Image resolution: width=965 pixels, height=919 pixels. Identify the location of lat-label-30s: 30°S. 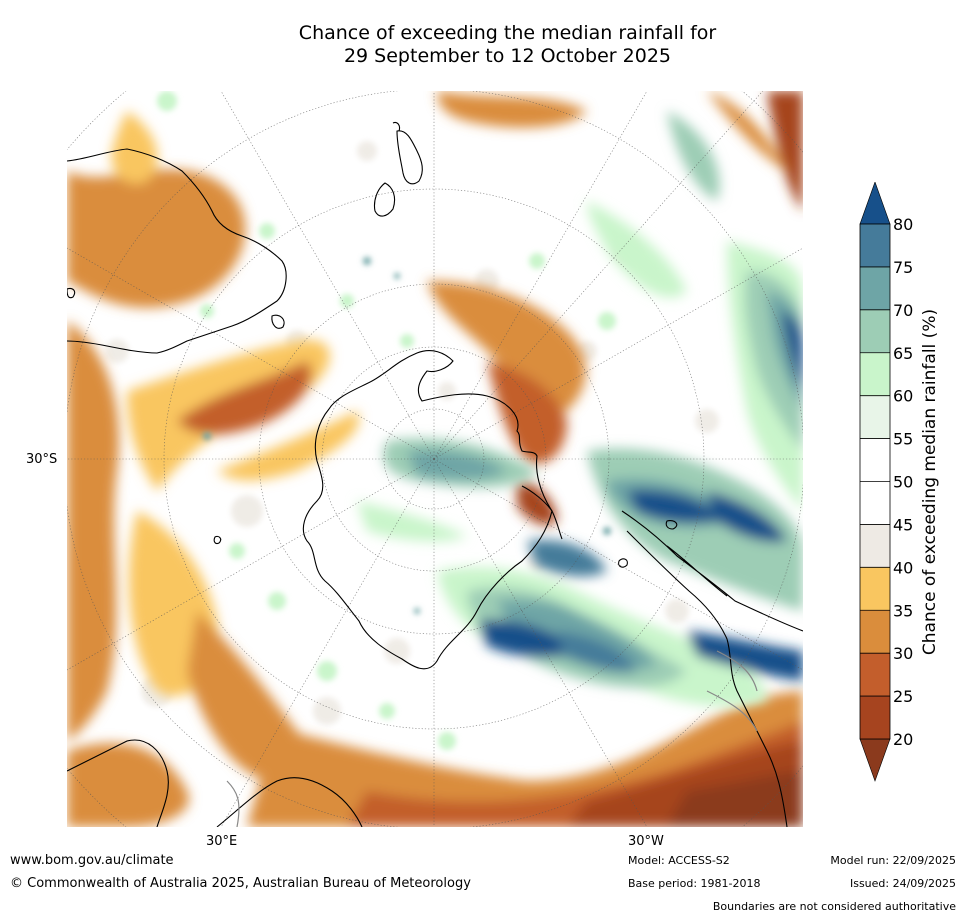
(42, 459).